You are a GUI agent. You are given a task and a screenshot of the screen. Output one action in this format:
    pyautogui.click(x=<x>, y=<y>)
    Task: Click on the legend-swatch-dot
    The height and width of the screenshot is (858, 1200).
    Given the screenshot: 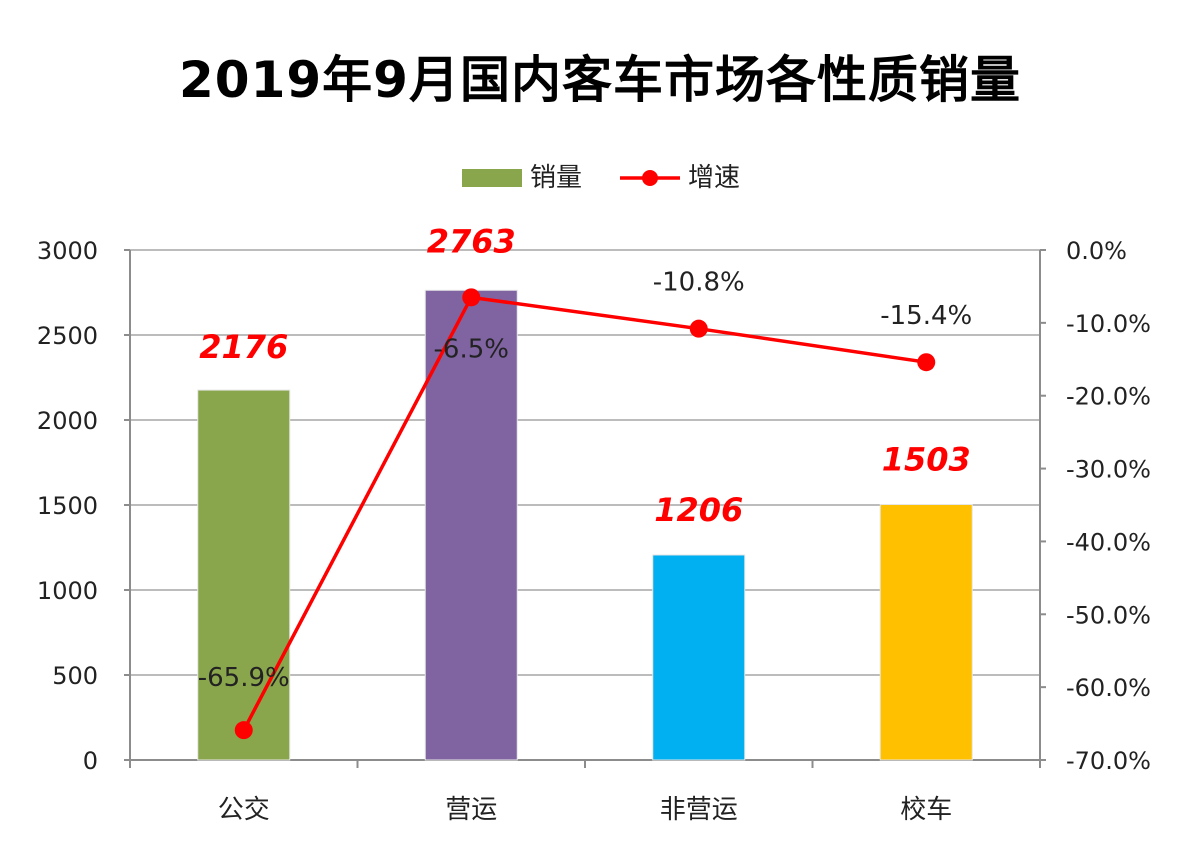 What is the action you would take?
    pyautogui.click(x=650, y=178)
    